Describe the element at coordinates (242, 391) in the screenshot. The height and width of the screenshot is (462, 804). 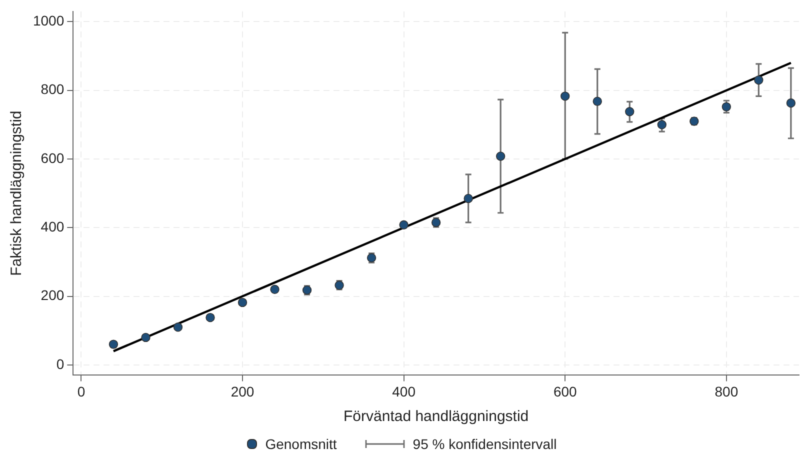
I see `x-tick-label: 200` at that location.